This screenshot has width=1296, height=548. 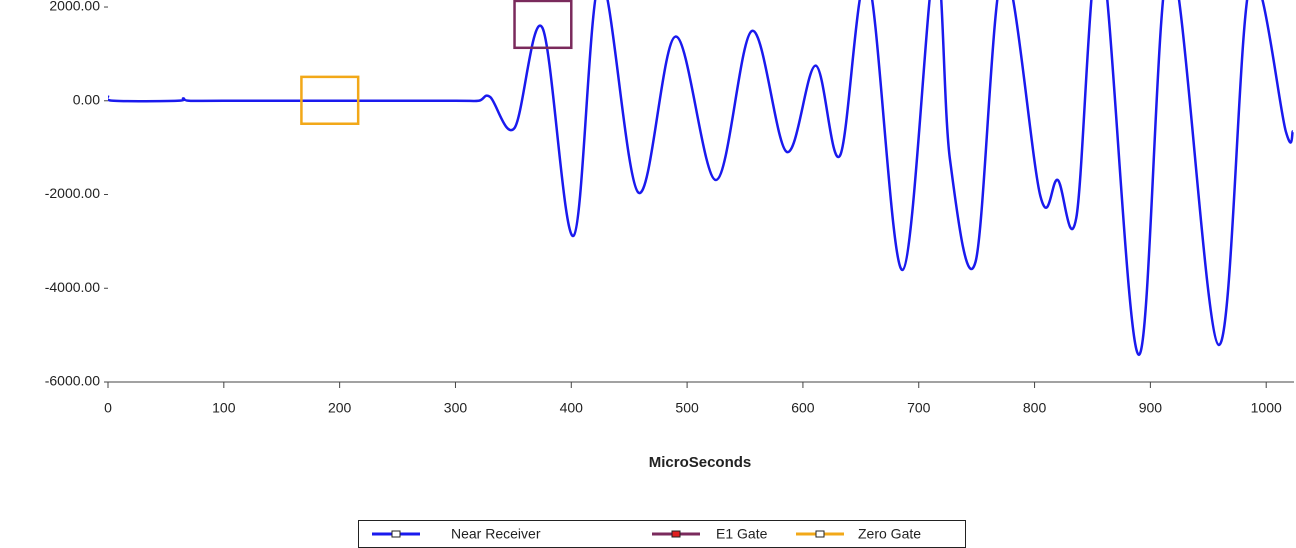 I want to click on x-axis-title: MicroSeconds, so click(x=700, y=462).